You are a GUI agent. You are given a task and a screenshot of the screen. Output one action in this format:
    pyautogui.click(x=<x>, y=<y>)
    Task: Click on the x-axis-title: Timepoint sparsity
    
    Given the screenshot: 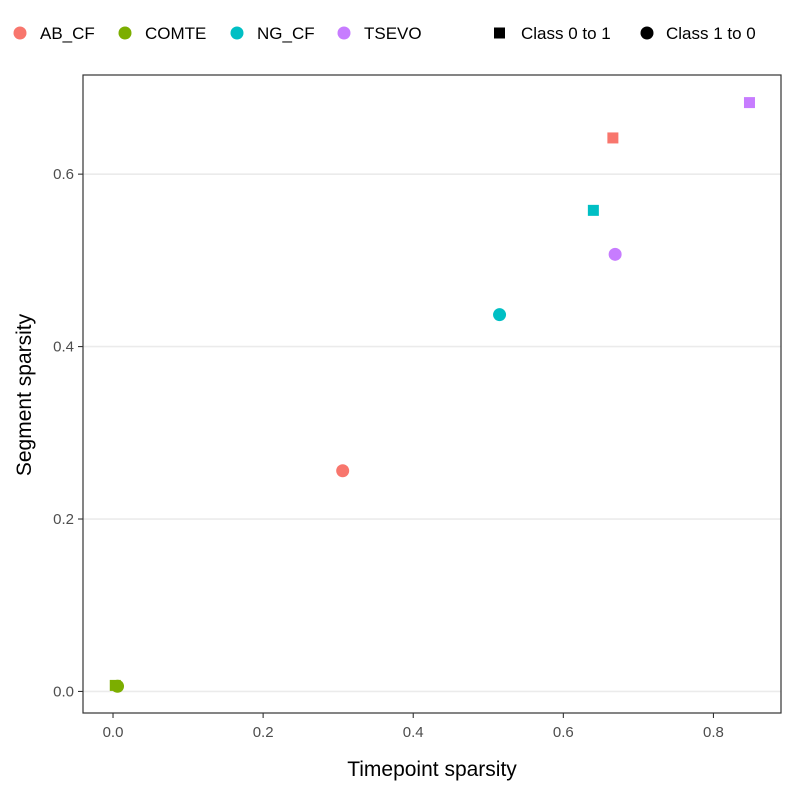 What is the action you would take?
    pyautogui.click(x=432, y=769)
    